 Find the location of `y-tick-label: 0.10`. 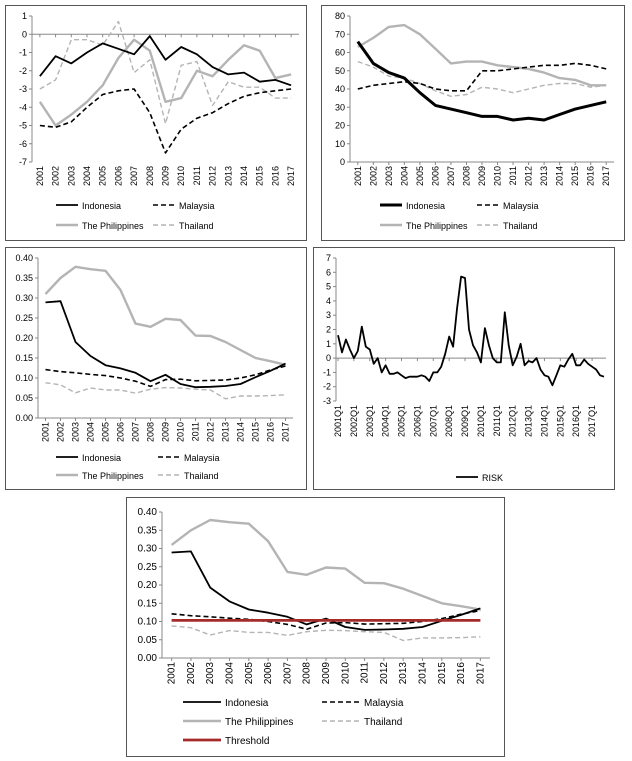

y-tick-label: 0.10 is located at coordinates (24, 378).